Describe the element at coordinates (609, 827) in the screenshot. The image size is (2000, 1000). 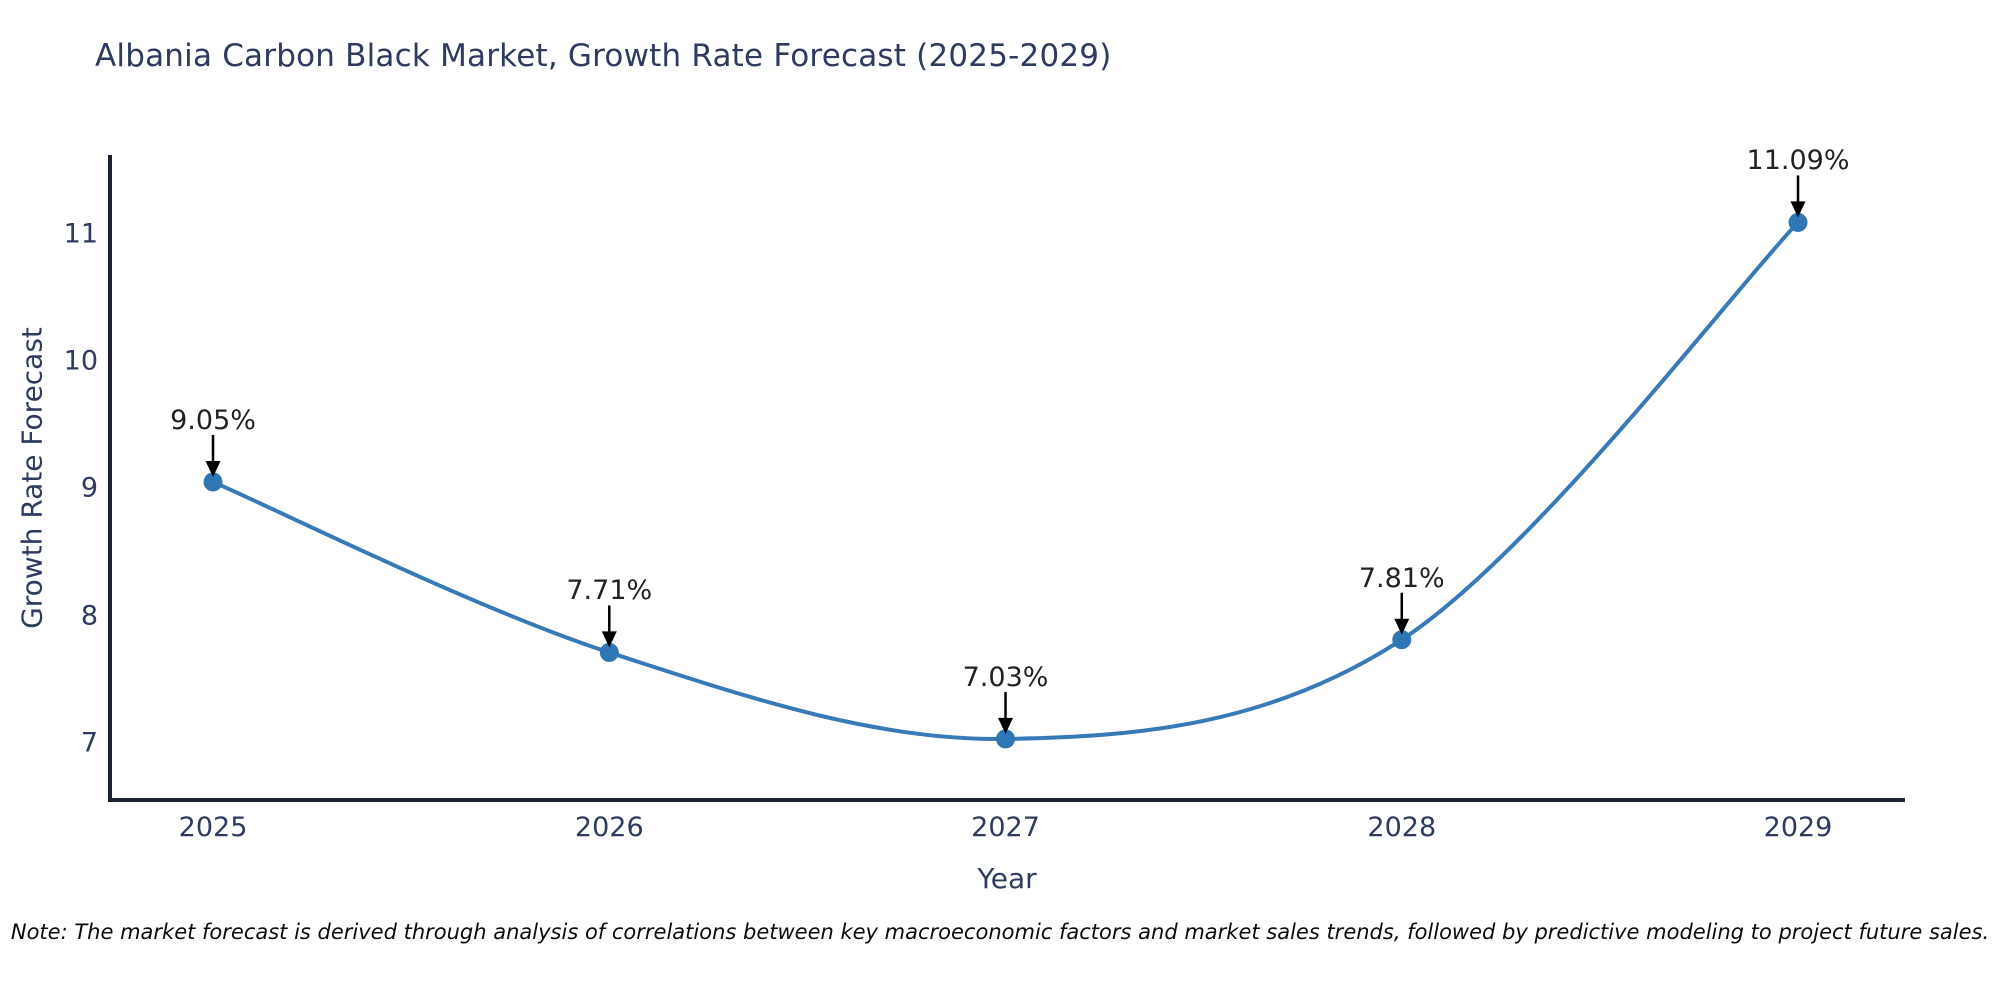
I see `x-tick-label: 2026` at that location.